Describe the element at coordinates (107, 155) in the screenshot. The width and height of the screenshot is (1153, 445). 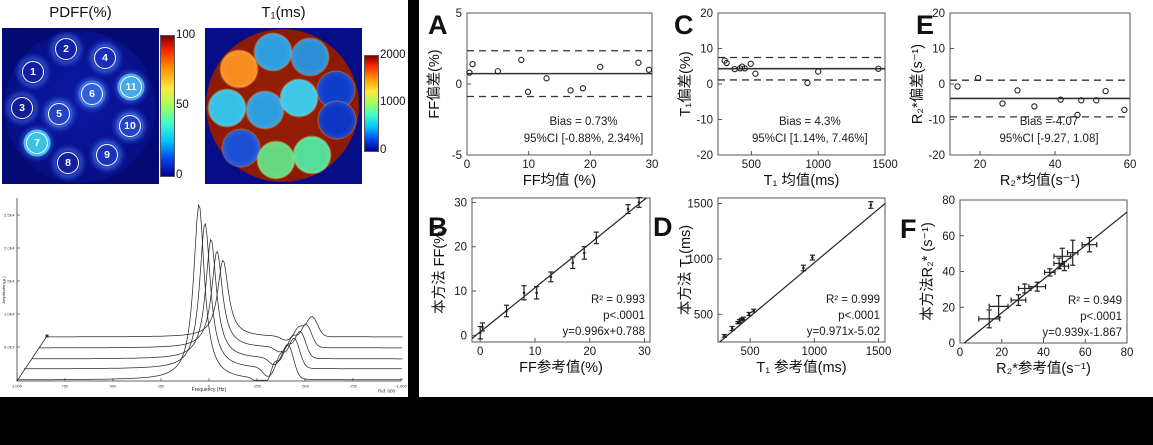
I see `vial-number-ring: 9` at that location.